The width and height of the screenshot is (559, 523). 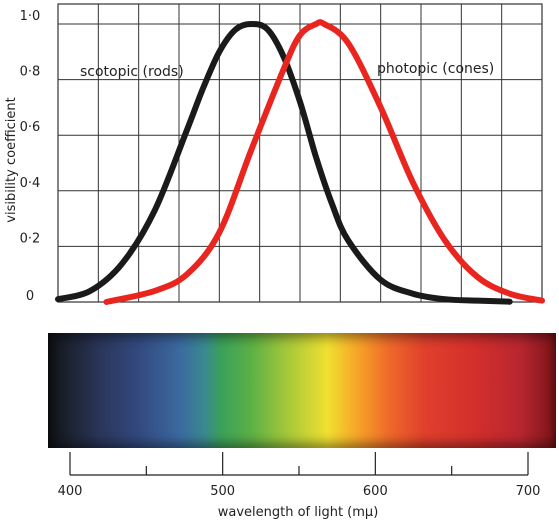 I want to click on x-axis-label: wavelength of light (mμ), so click(x=298, y=512).